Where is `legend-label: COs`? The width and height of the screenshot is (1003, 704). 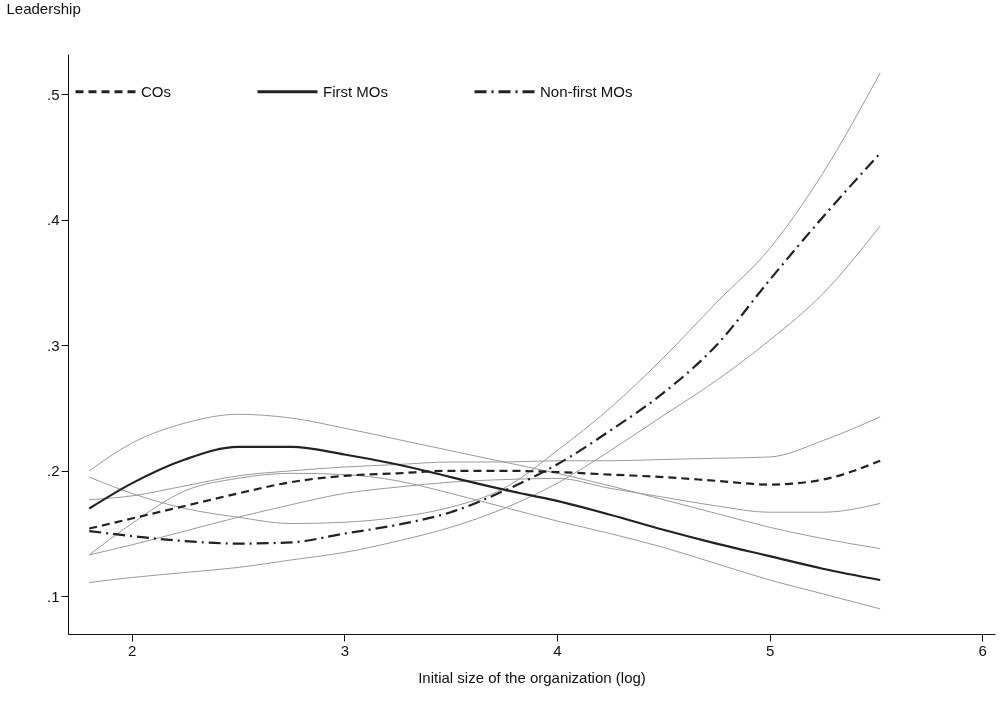
legend-label: COs is located at coordinates (156, 91).